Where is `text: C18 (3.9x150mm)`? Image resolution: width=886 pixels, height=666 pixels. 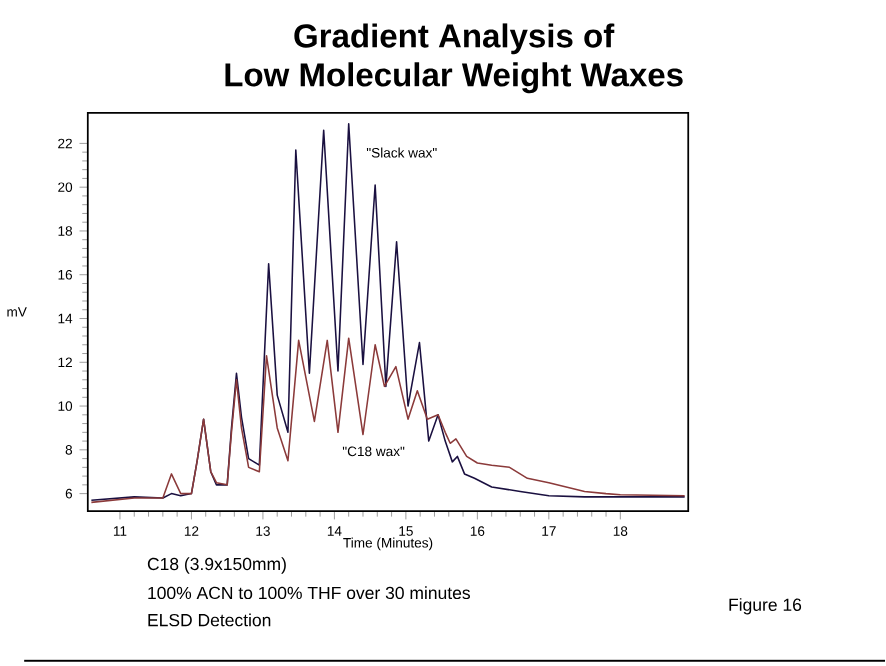 text: C18 (3.9x150mm) is located at coordinates (216, 565).